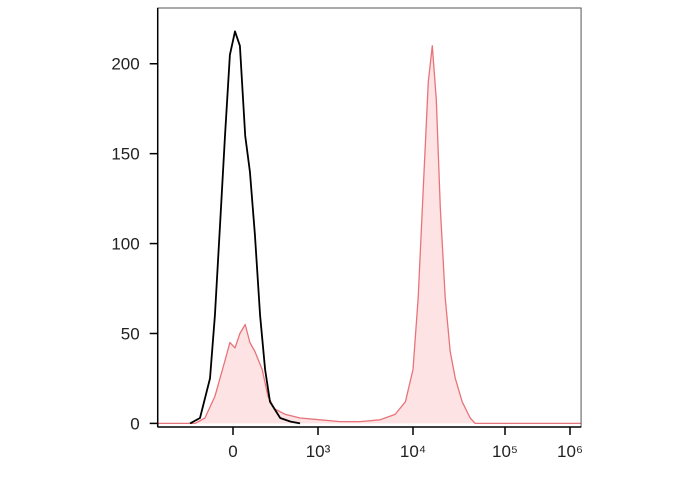  Describe the element at coordinates (232, 451) in the screenshot. I see `x-tick-label: 0` at that location.